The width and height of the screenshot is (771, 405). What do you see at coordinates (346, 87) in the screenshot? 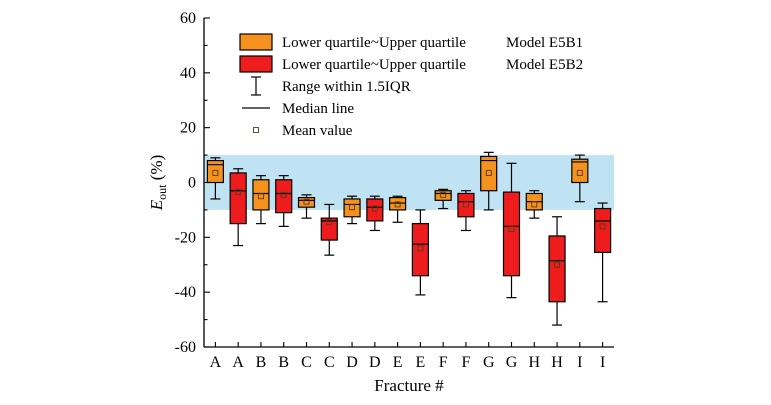
I see `legend-label: Range within 1.5IQR` at bounding box center [346, 87].